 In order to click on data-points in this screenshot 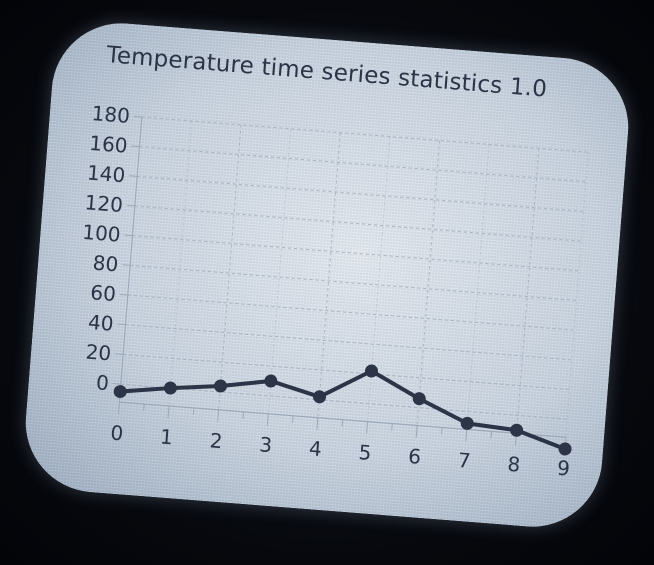, I will do `click(342, 410)`.